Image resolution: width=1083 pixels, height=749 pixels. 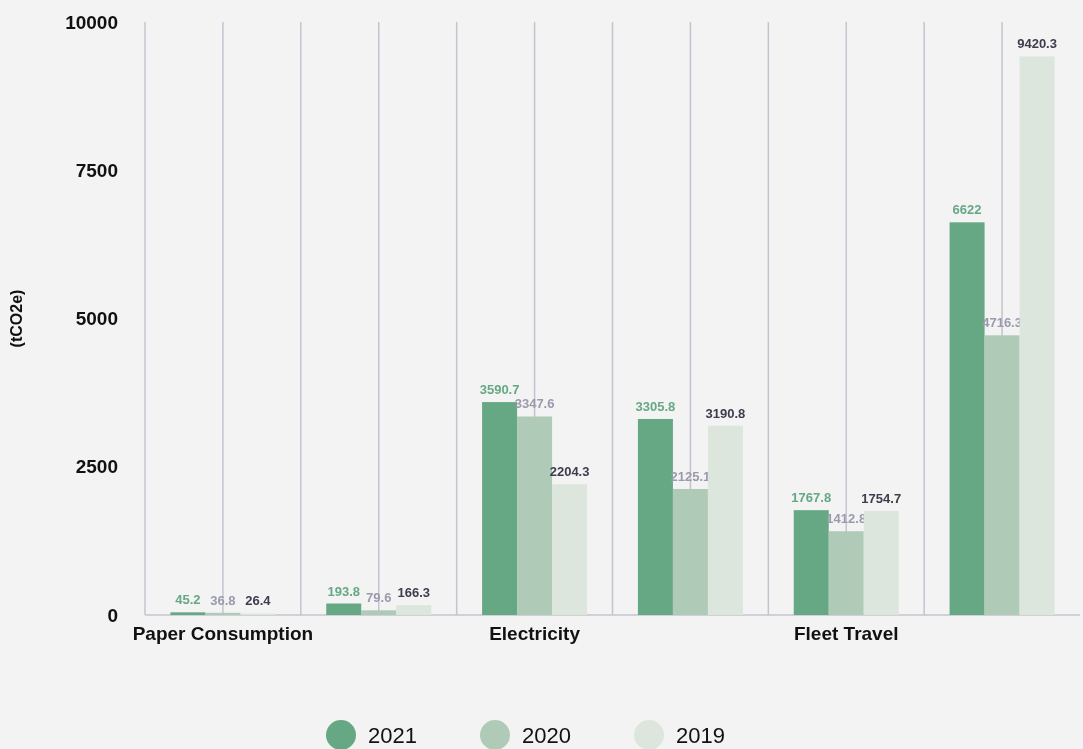 I want to click on data-label: 45.2, so click(x=188, y=600).